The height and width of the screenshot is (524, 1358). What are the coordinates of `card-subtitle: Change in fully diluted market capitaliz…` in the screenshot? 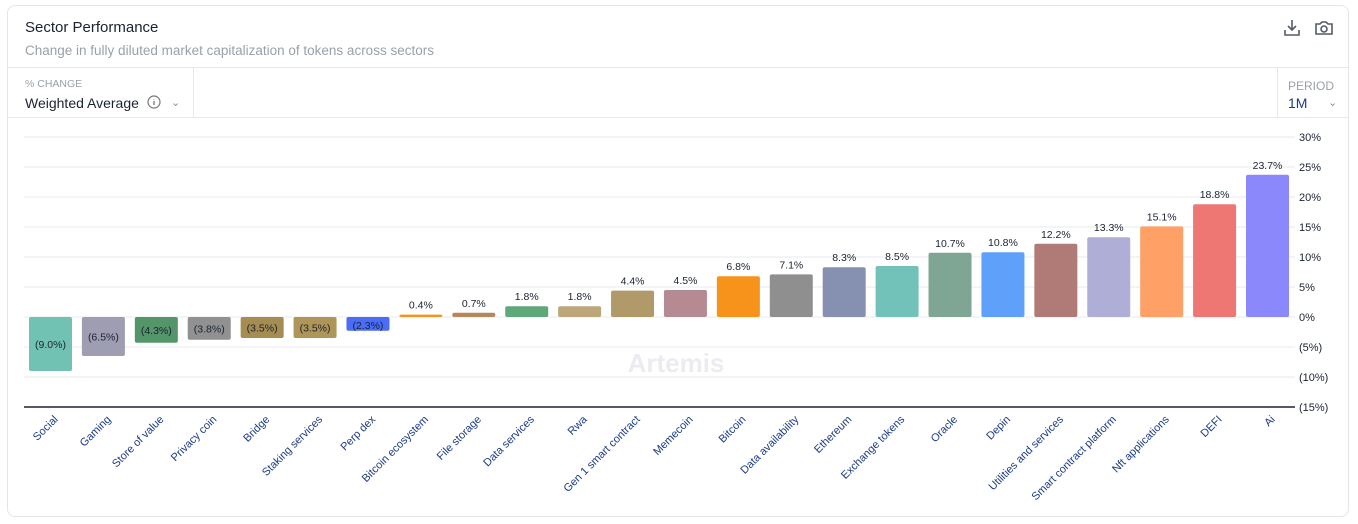 It's located at (229, 50).